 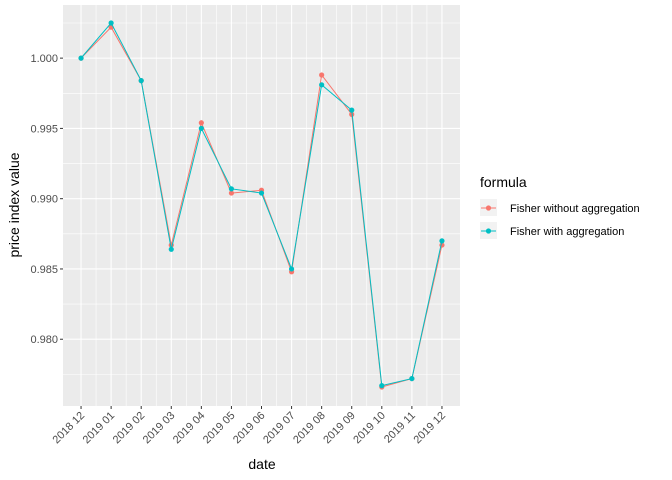 I want to click on x-tick-label: 2019 01, so click(x=99, y=428).